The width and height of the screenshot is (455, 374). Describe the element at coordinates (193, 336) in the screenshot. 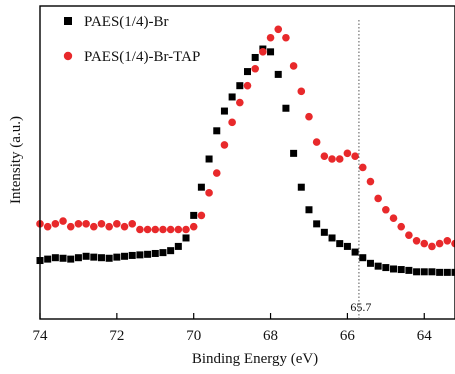

I see `x-tick-label: 70` at that location.